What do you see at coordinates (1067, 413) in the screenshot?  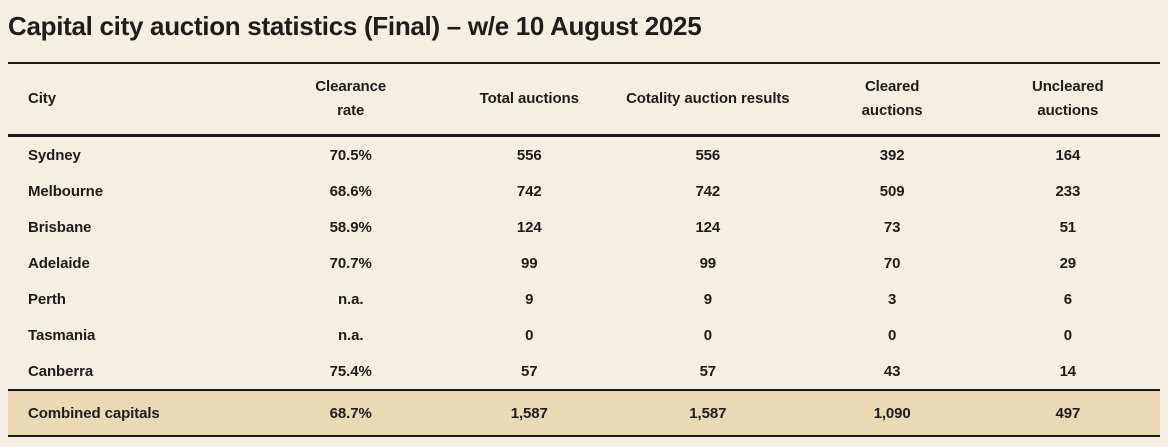 I see `cell-uncleared-auctions: 497` at bounding box center [1067, 413].